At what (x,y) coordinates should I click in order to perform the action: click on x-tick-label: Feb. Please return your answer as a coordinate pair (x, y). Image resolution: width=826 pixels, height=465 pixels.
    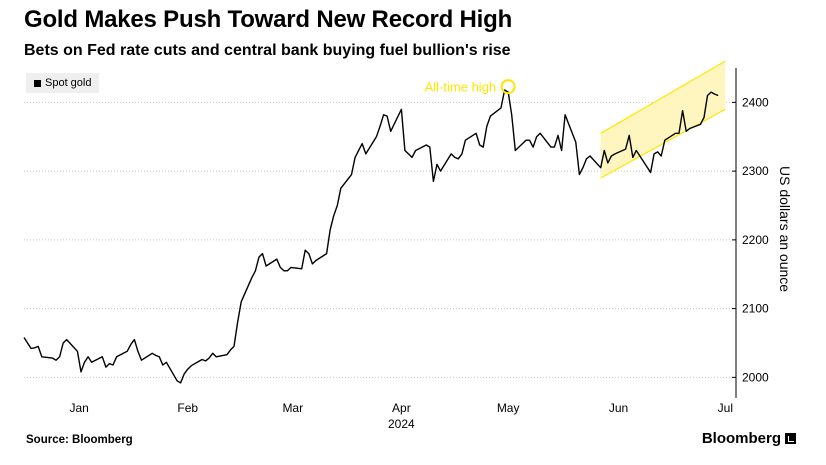
    Looking at the image, I should click on (187, 408).